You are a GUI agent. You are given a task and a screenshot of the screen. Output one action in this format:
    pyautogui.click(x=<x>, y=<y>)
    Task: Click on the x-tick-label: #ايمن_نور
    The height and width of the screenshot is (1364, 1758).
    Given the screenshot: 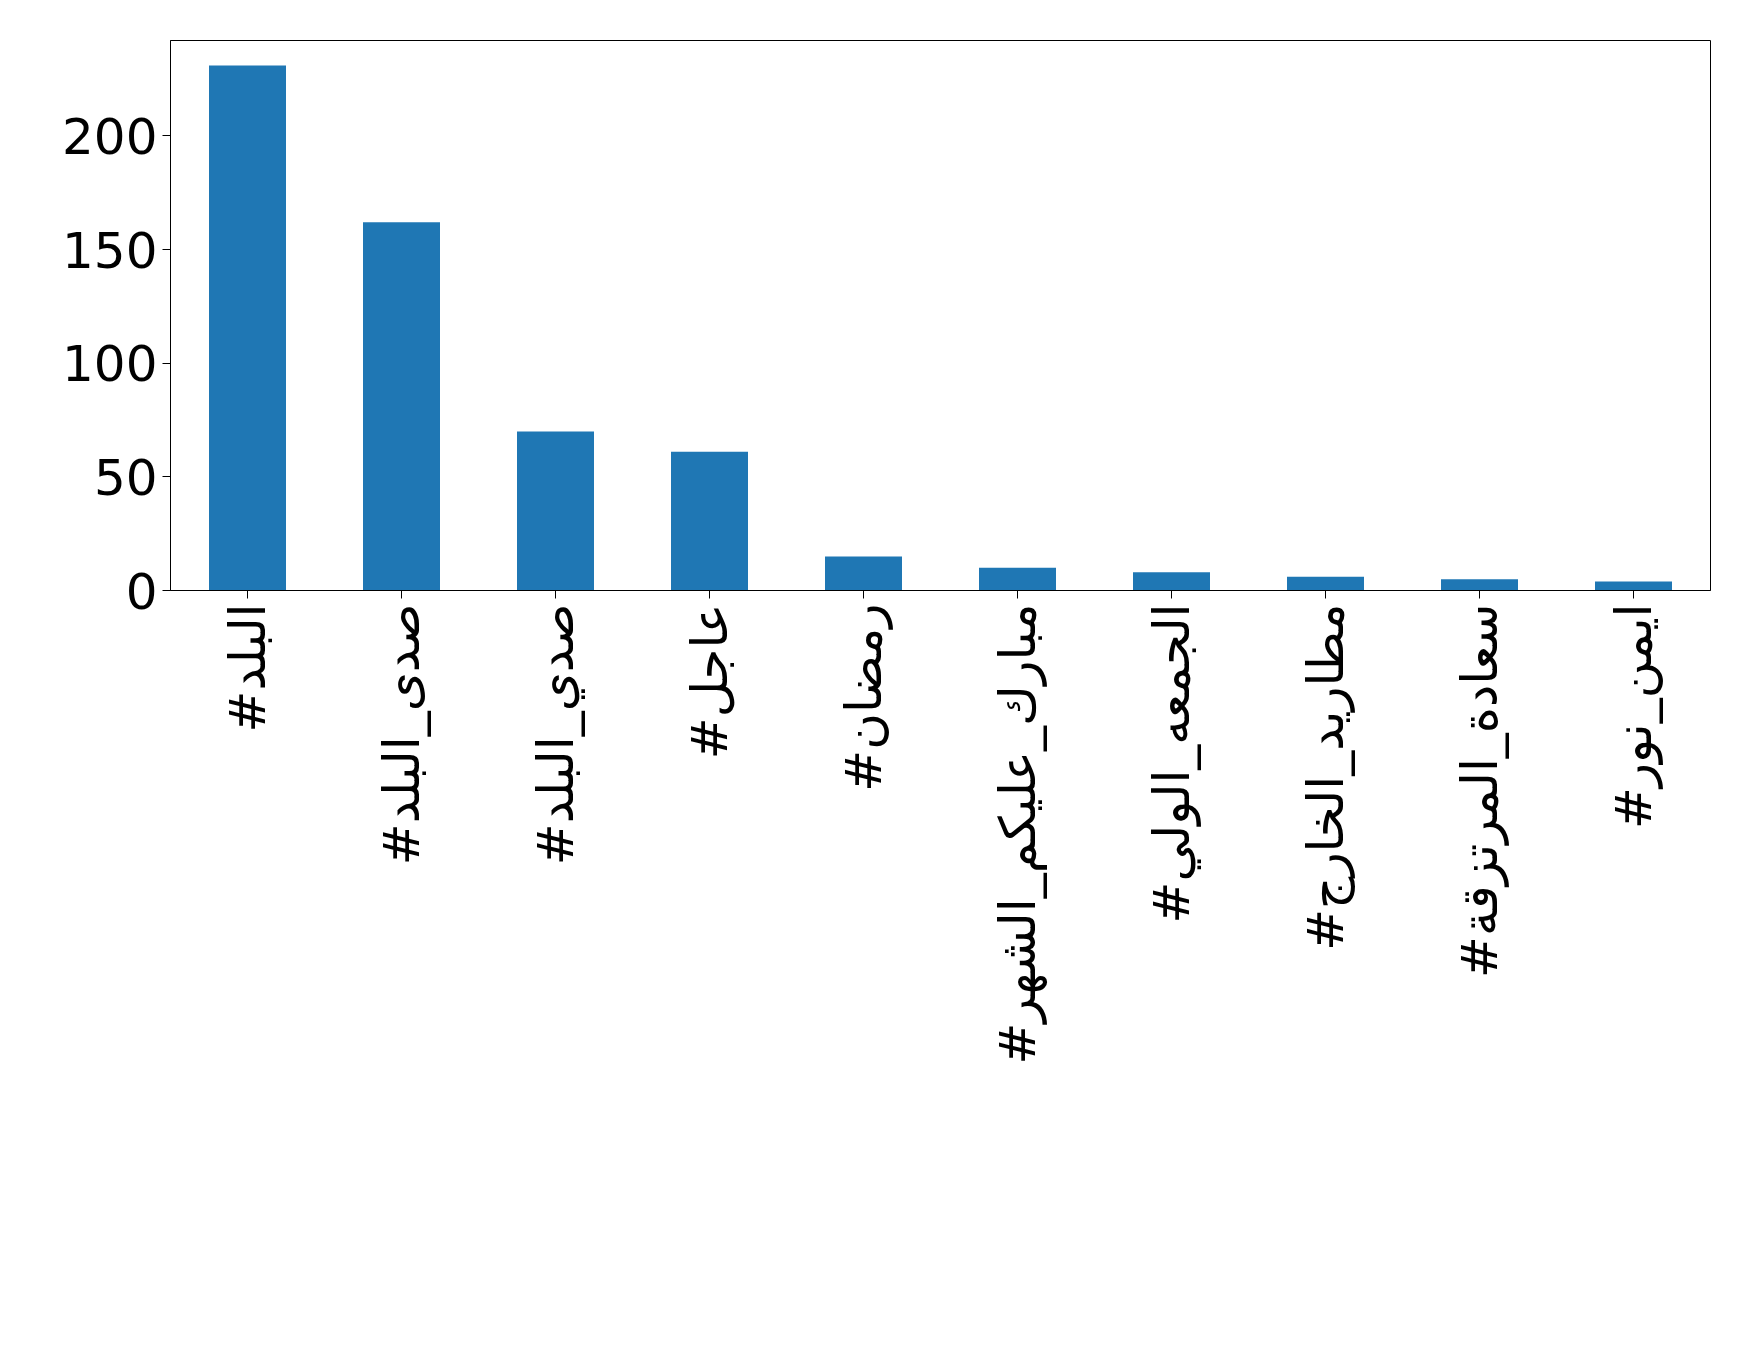 What is the action you would take?
    pyautogui.click(x=1633, y=716)
    